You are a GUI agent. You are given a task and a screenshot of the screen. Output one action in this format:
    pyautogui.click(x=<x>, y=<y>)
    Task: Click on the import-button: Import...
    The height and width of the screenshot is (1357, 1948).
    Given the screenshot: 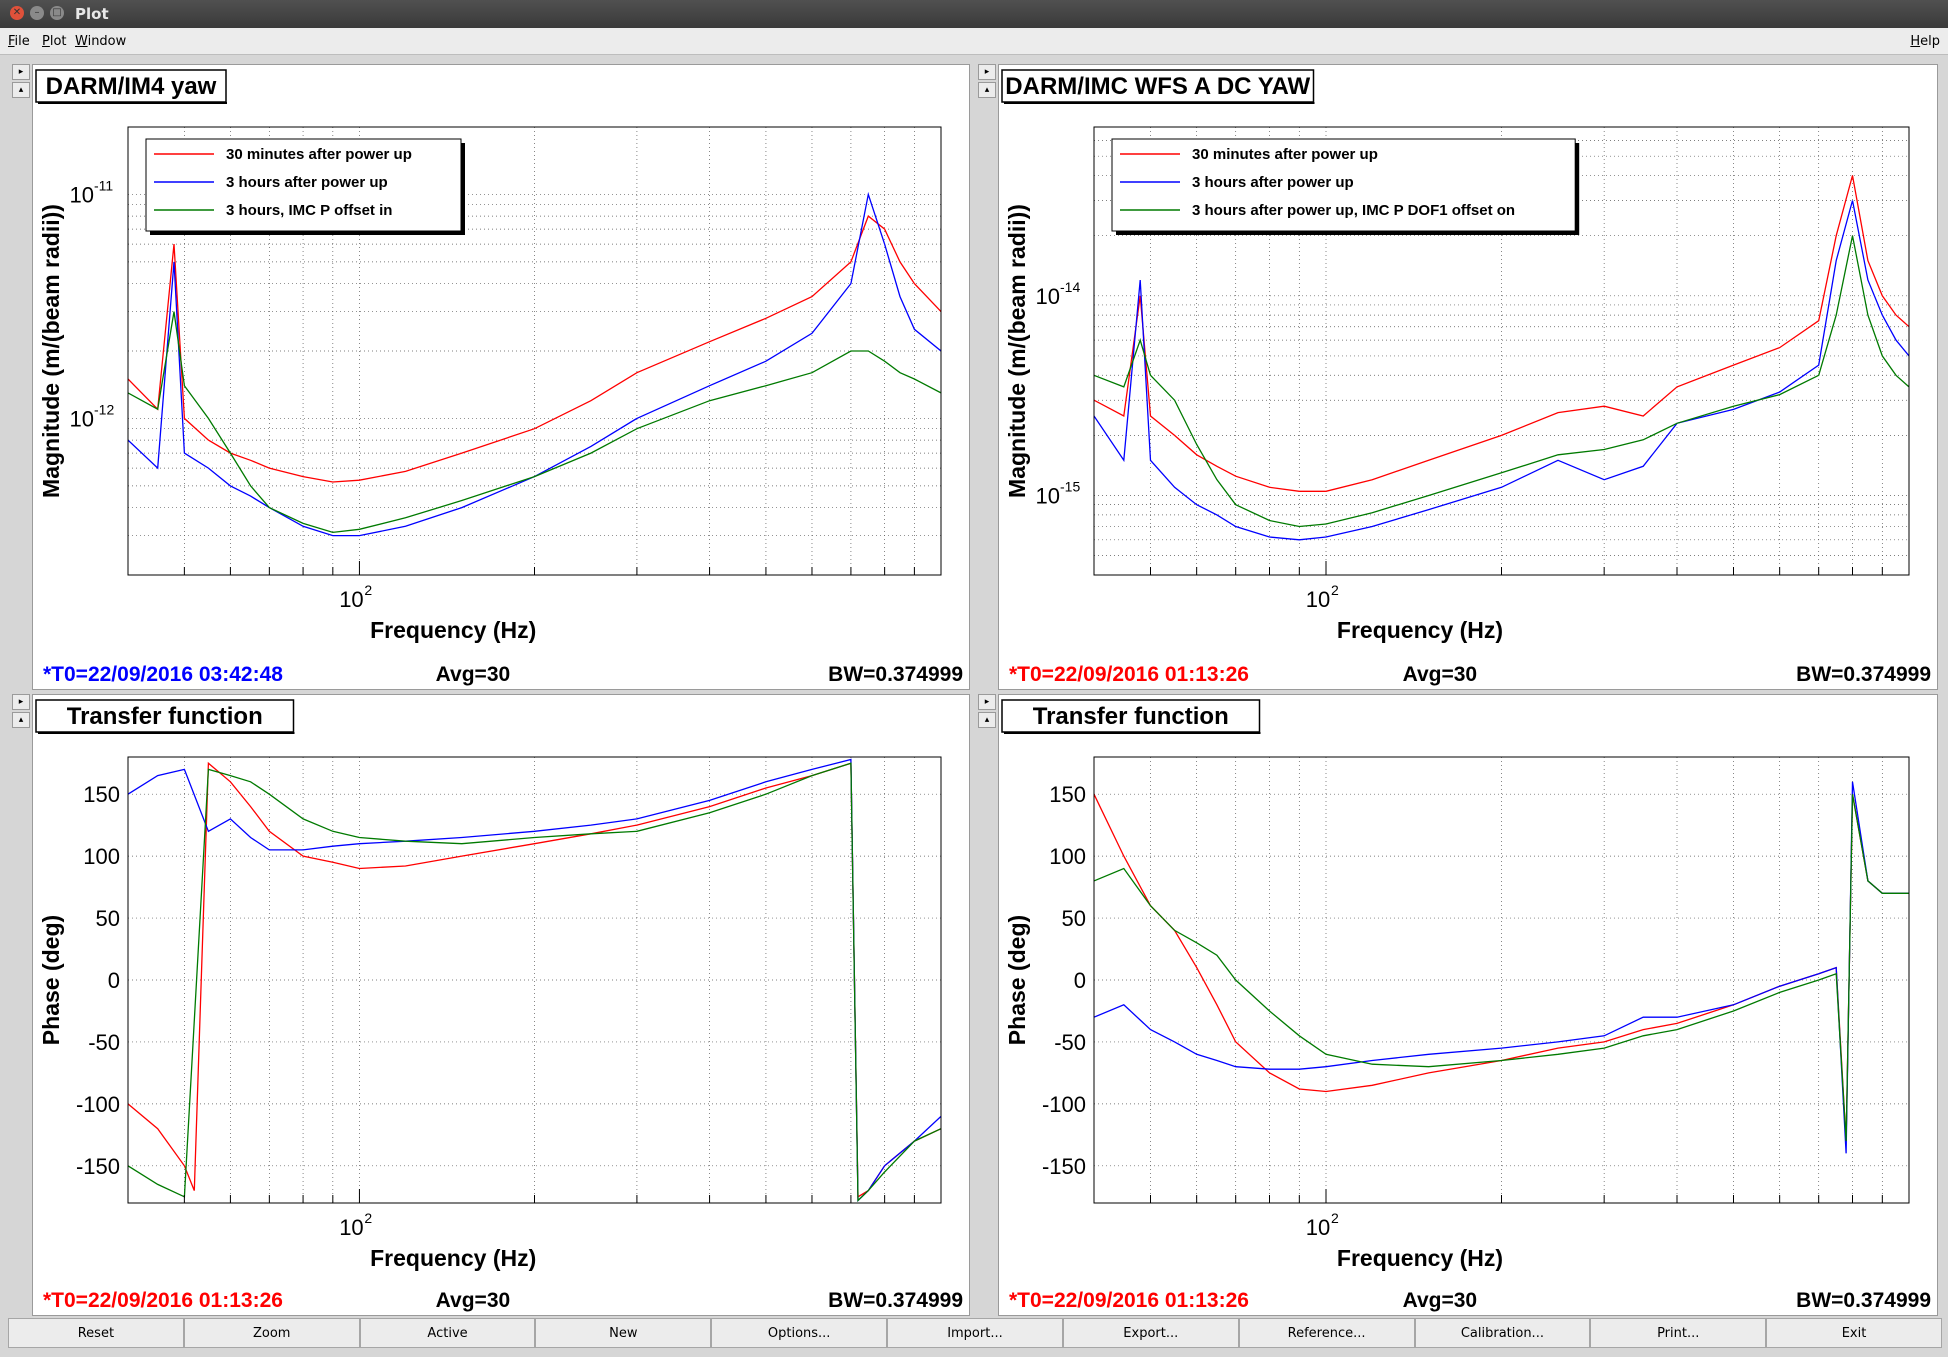 What is the action you would take?
    pyautogui.click(x=975, y=1333)
    